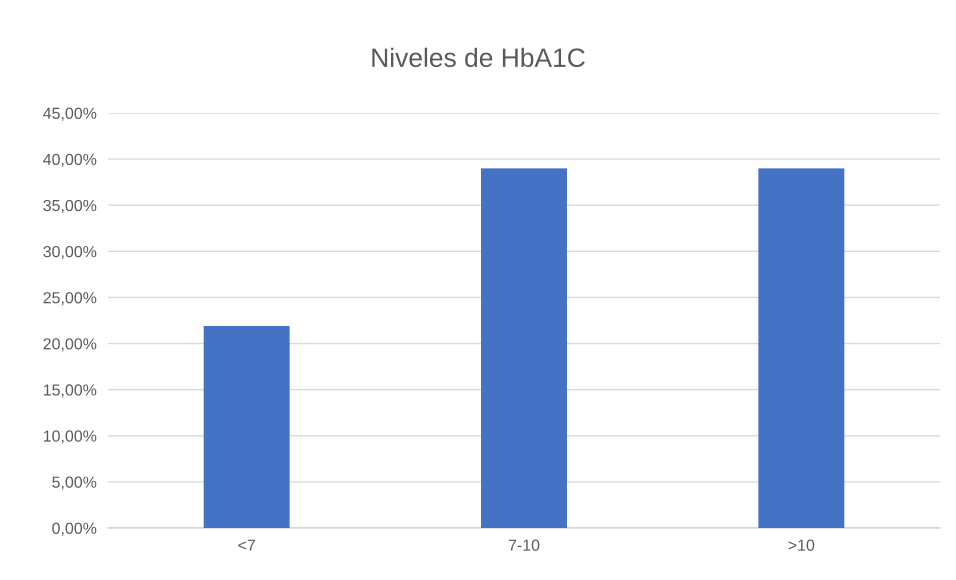  I want to click on y-tick-label: 25,00%, so click(70, 299).